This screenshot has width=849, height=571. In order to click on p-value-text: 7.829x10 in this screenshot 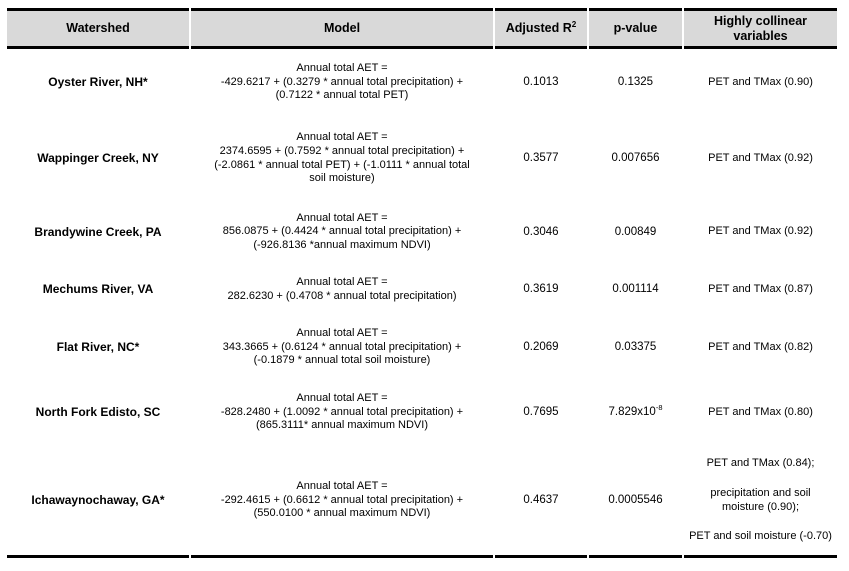, I will do `click(632, 412)`.